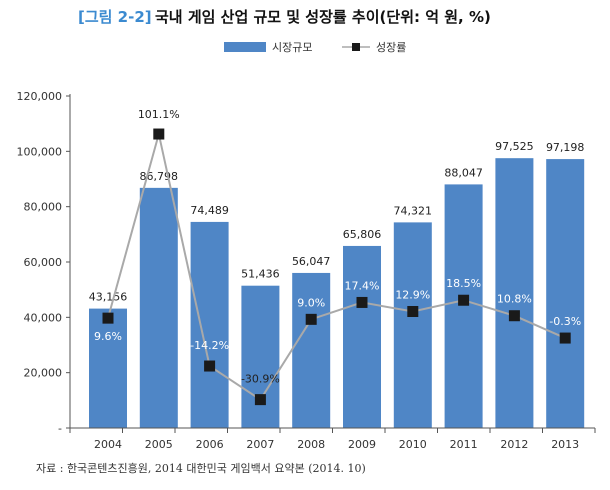  I want to click on x-tick-label: 2013, so click(565, 444).